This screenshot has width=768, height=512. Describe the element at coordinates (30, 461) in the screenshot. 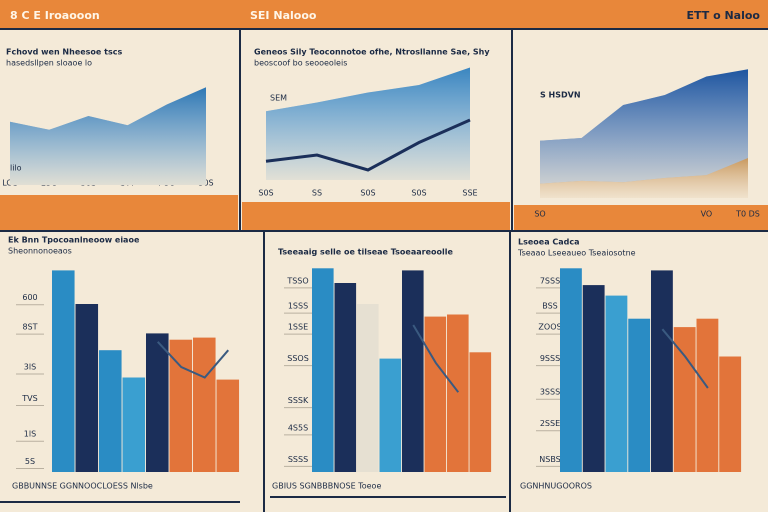

I see `y-tick-label: 5S` at that location.